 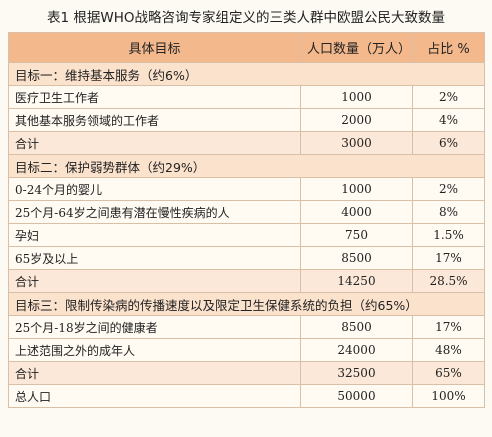 I want to click on cell: 24000, so click(x=356, y=350).